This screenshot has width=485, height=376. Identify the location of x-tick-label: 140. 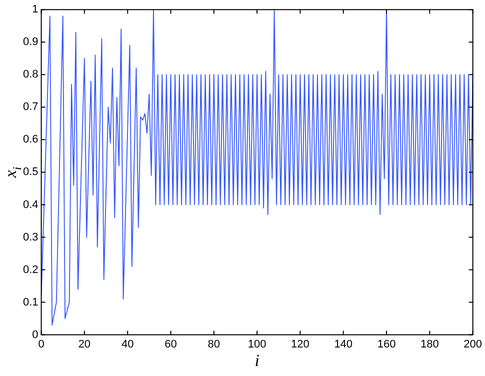
(343, 344).